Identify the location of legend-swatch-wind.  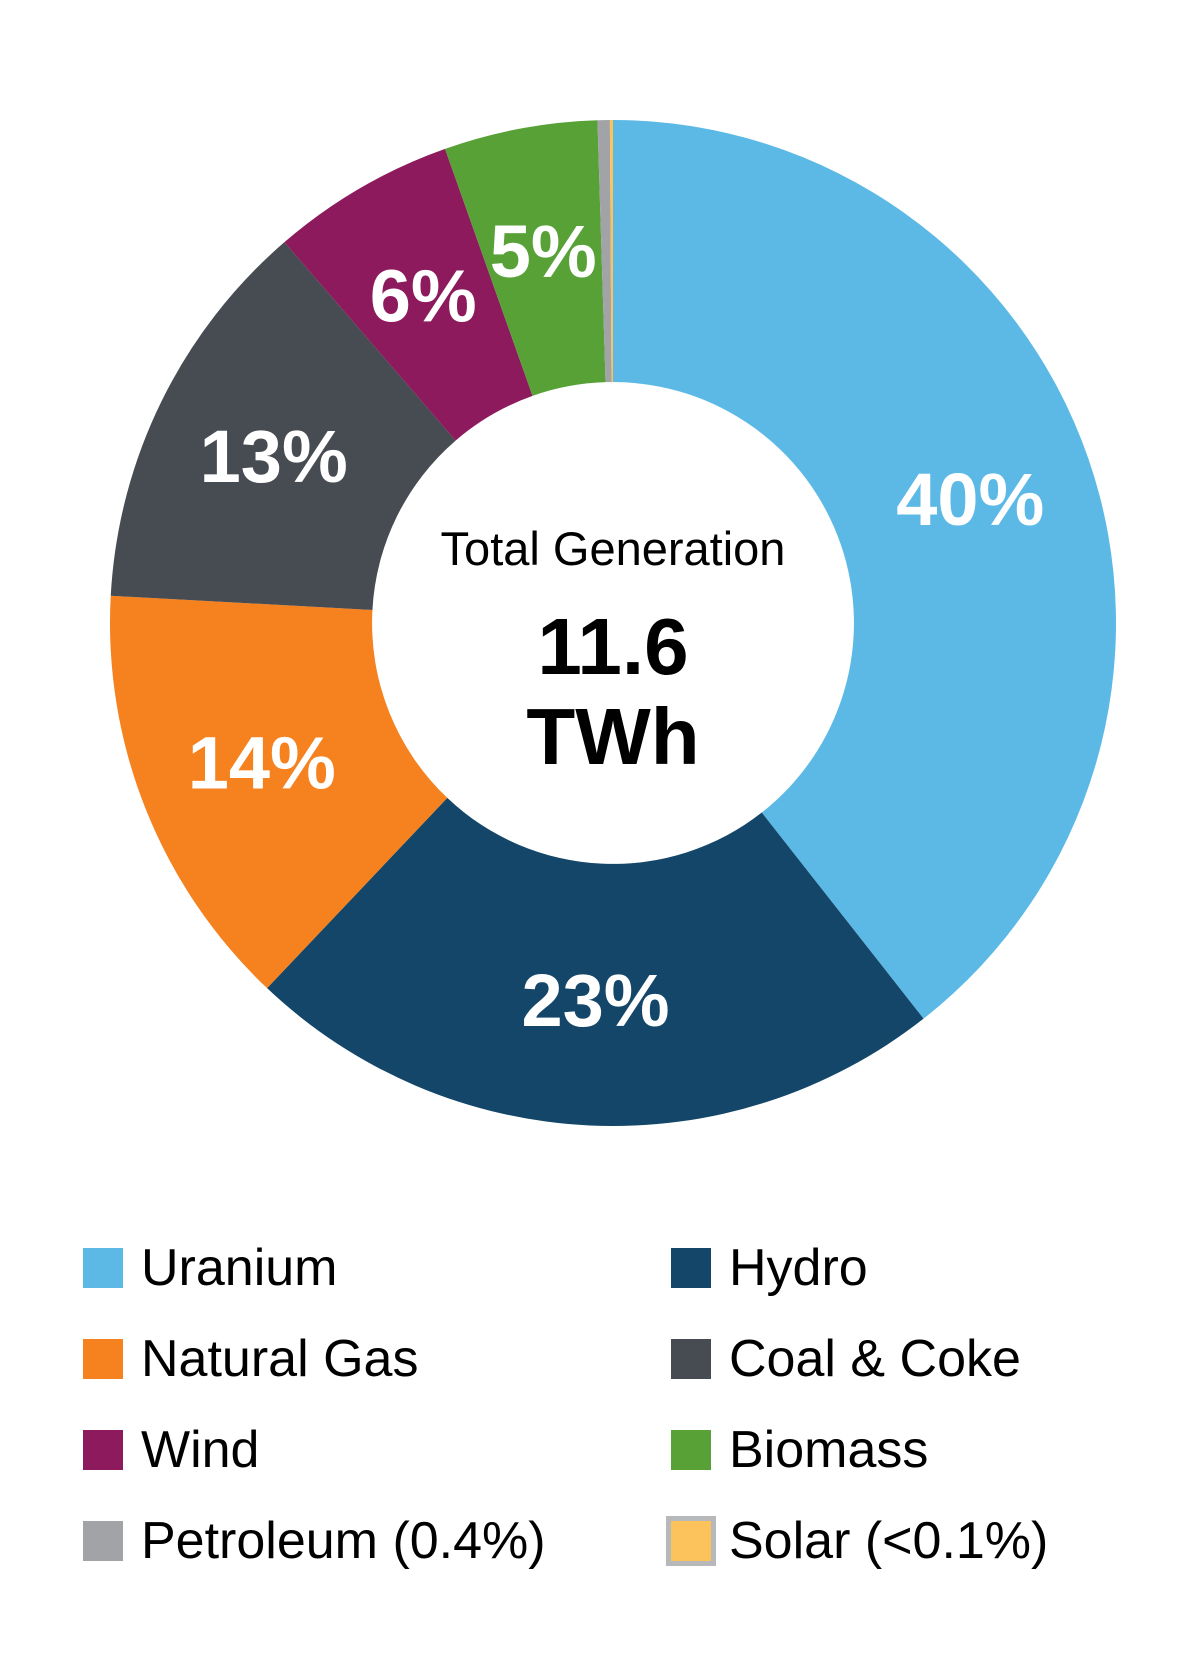
(103, 1449).